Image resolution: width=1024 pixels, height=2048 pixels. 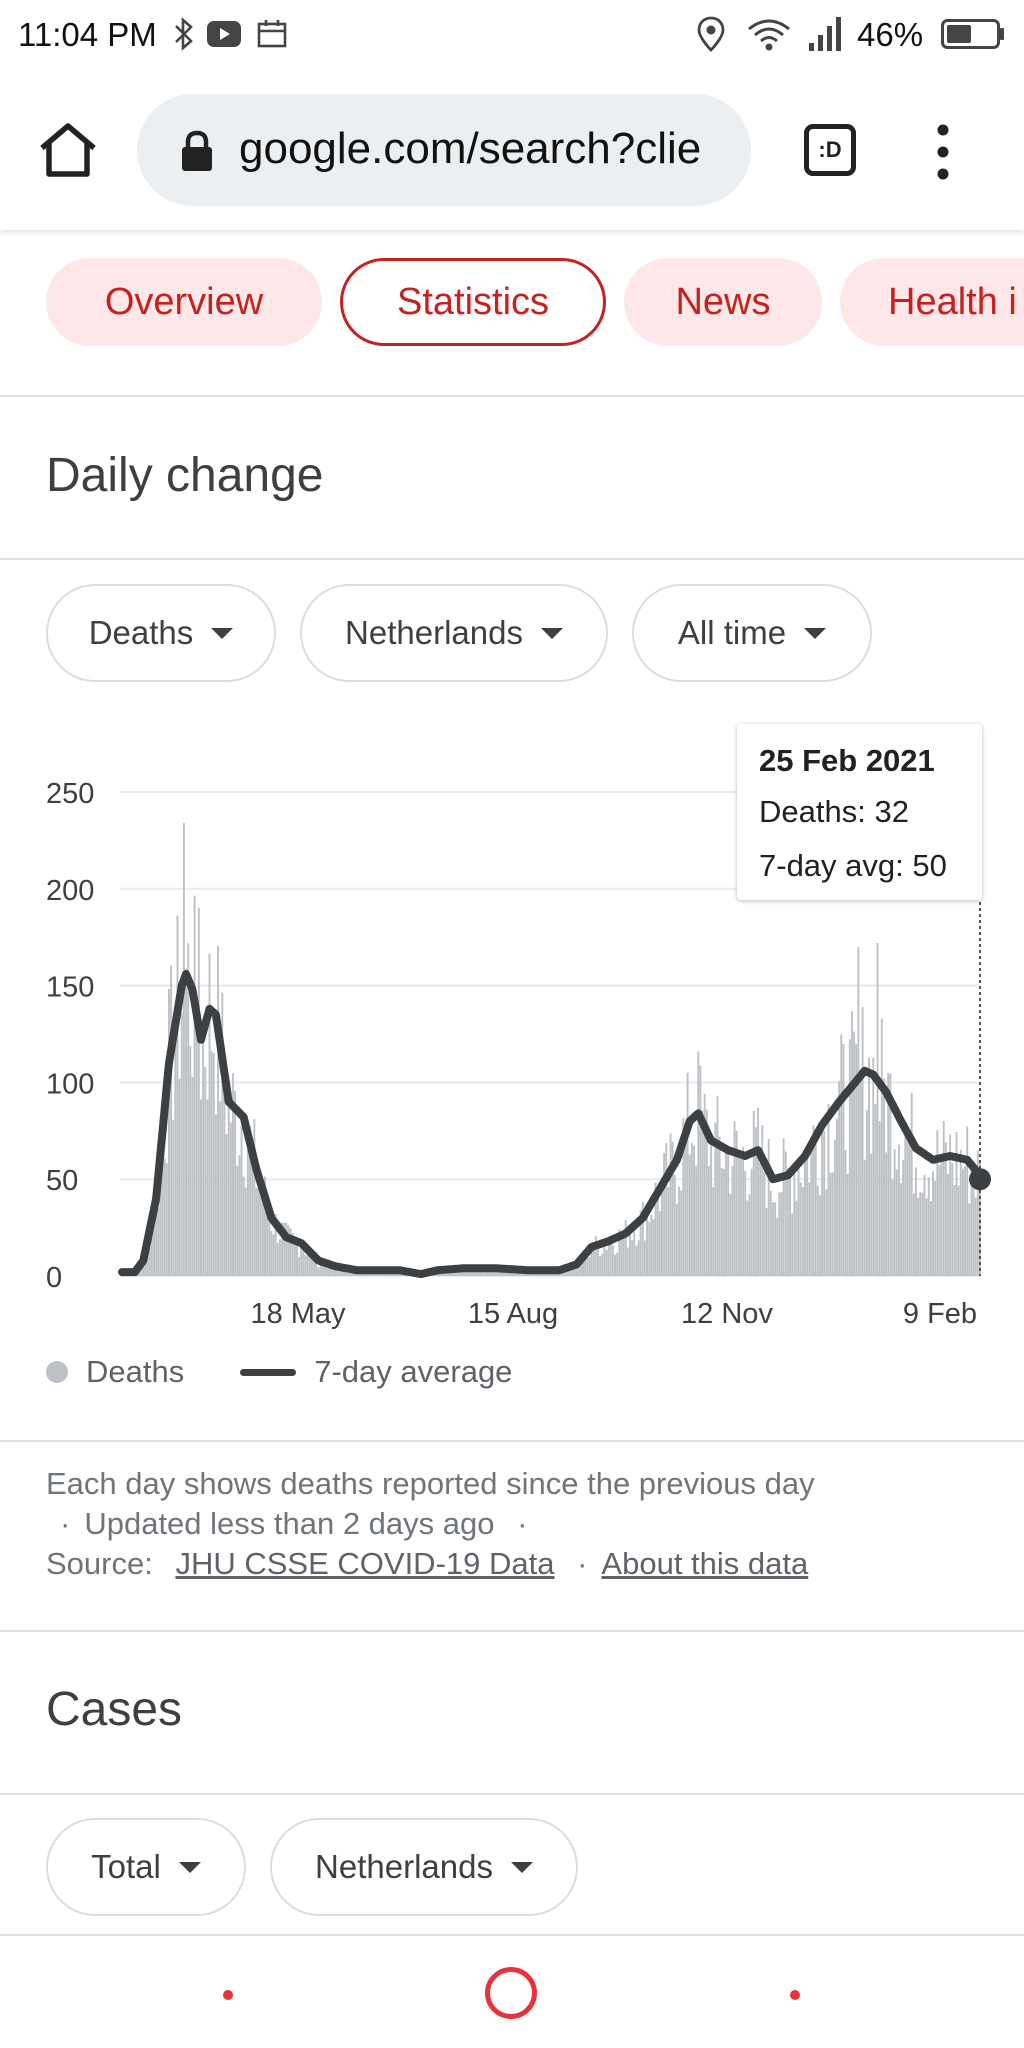 I want to click on deaths-legend-swatch, so click(x=57, y=1372).